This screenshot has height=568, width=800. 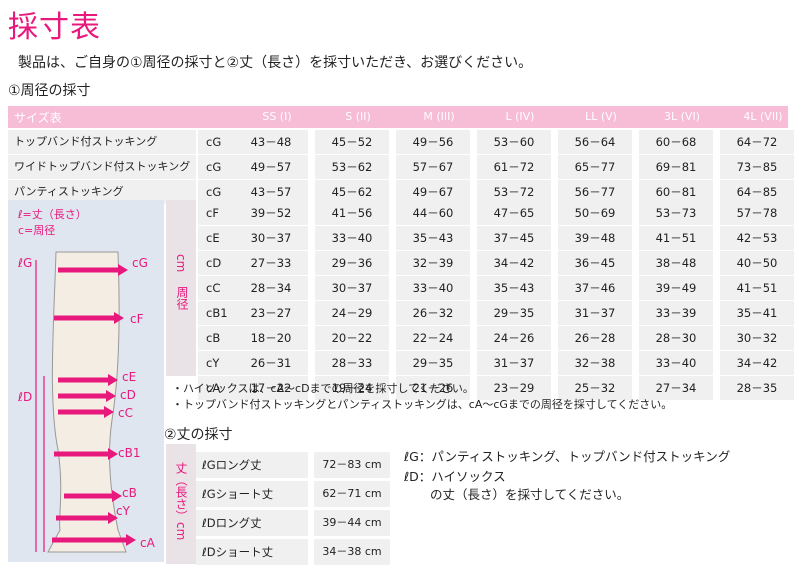 I want to click on length-row-name: ℓGロング丈, so click(x=252, y=465).